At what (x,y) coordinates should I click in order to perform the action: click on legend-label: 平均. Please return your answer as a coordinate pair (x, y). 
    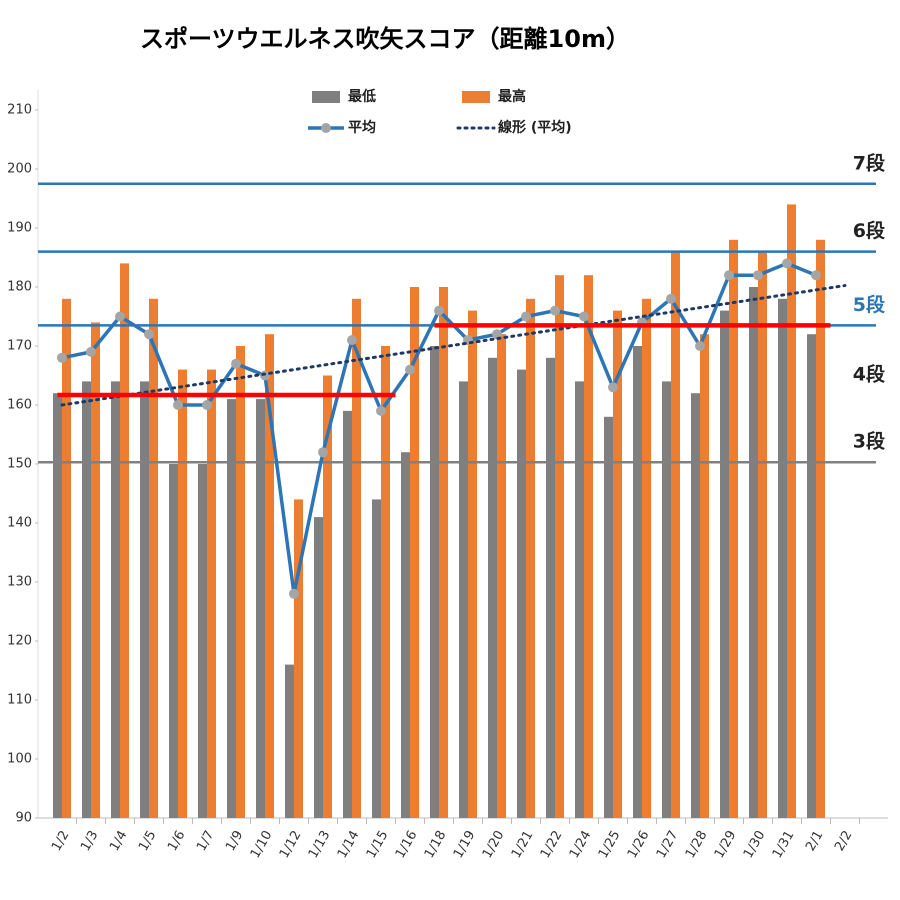
    Looking at the image, I should click on (362, 127).